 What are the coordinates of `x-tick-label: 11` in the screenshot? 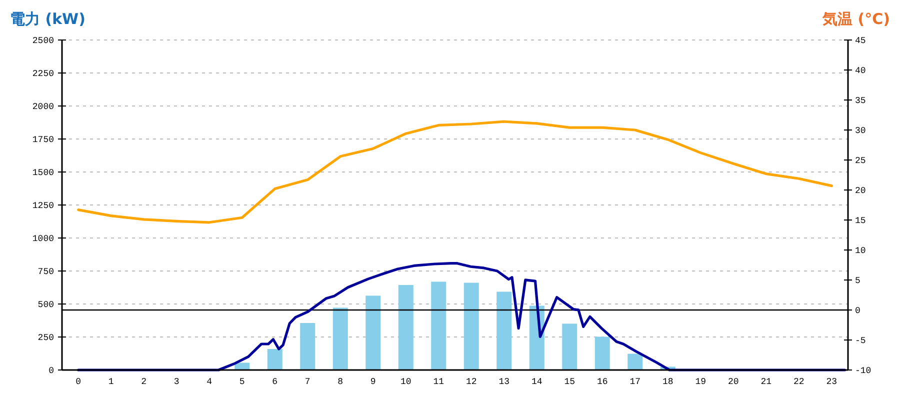 It's located at (438, 382).